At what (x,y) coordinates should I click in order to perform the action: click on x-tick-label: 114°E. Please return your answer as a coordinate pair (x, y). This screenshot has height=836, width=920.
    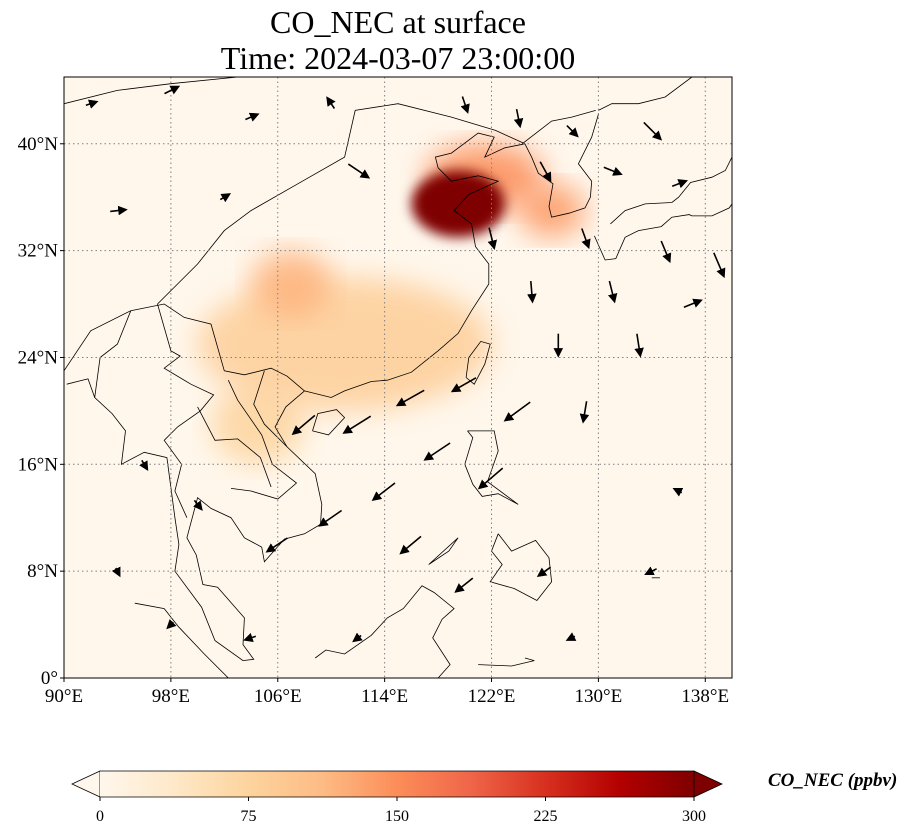
    Looking at the image, I should click on (384, 696).